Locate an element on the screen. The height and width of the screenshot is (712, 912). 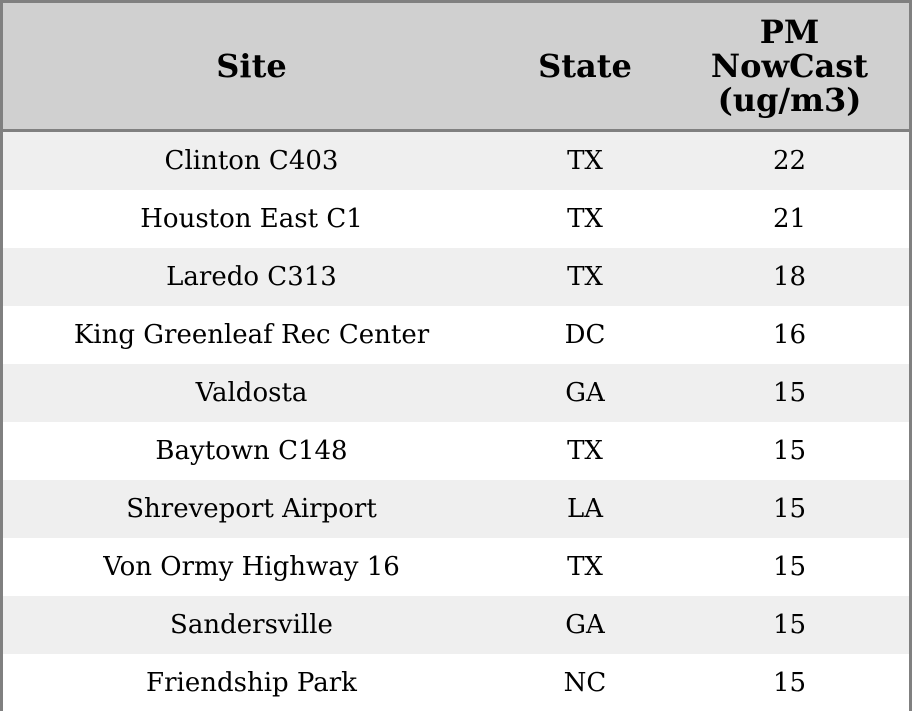
header-text: State is located at coordinates (585, 66).